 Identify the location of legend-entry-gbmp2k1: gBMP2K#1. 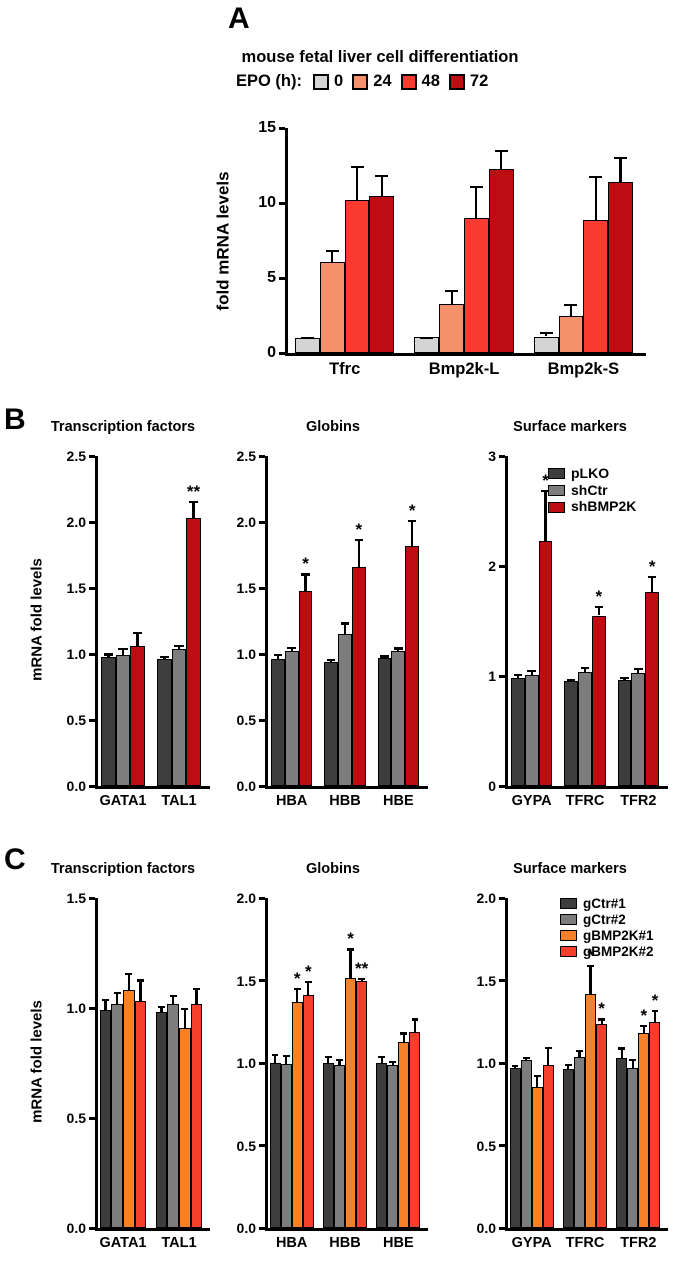
(607, 935).